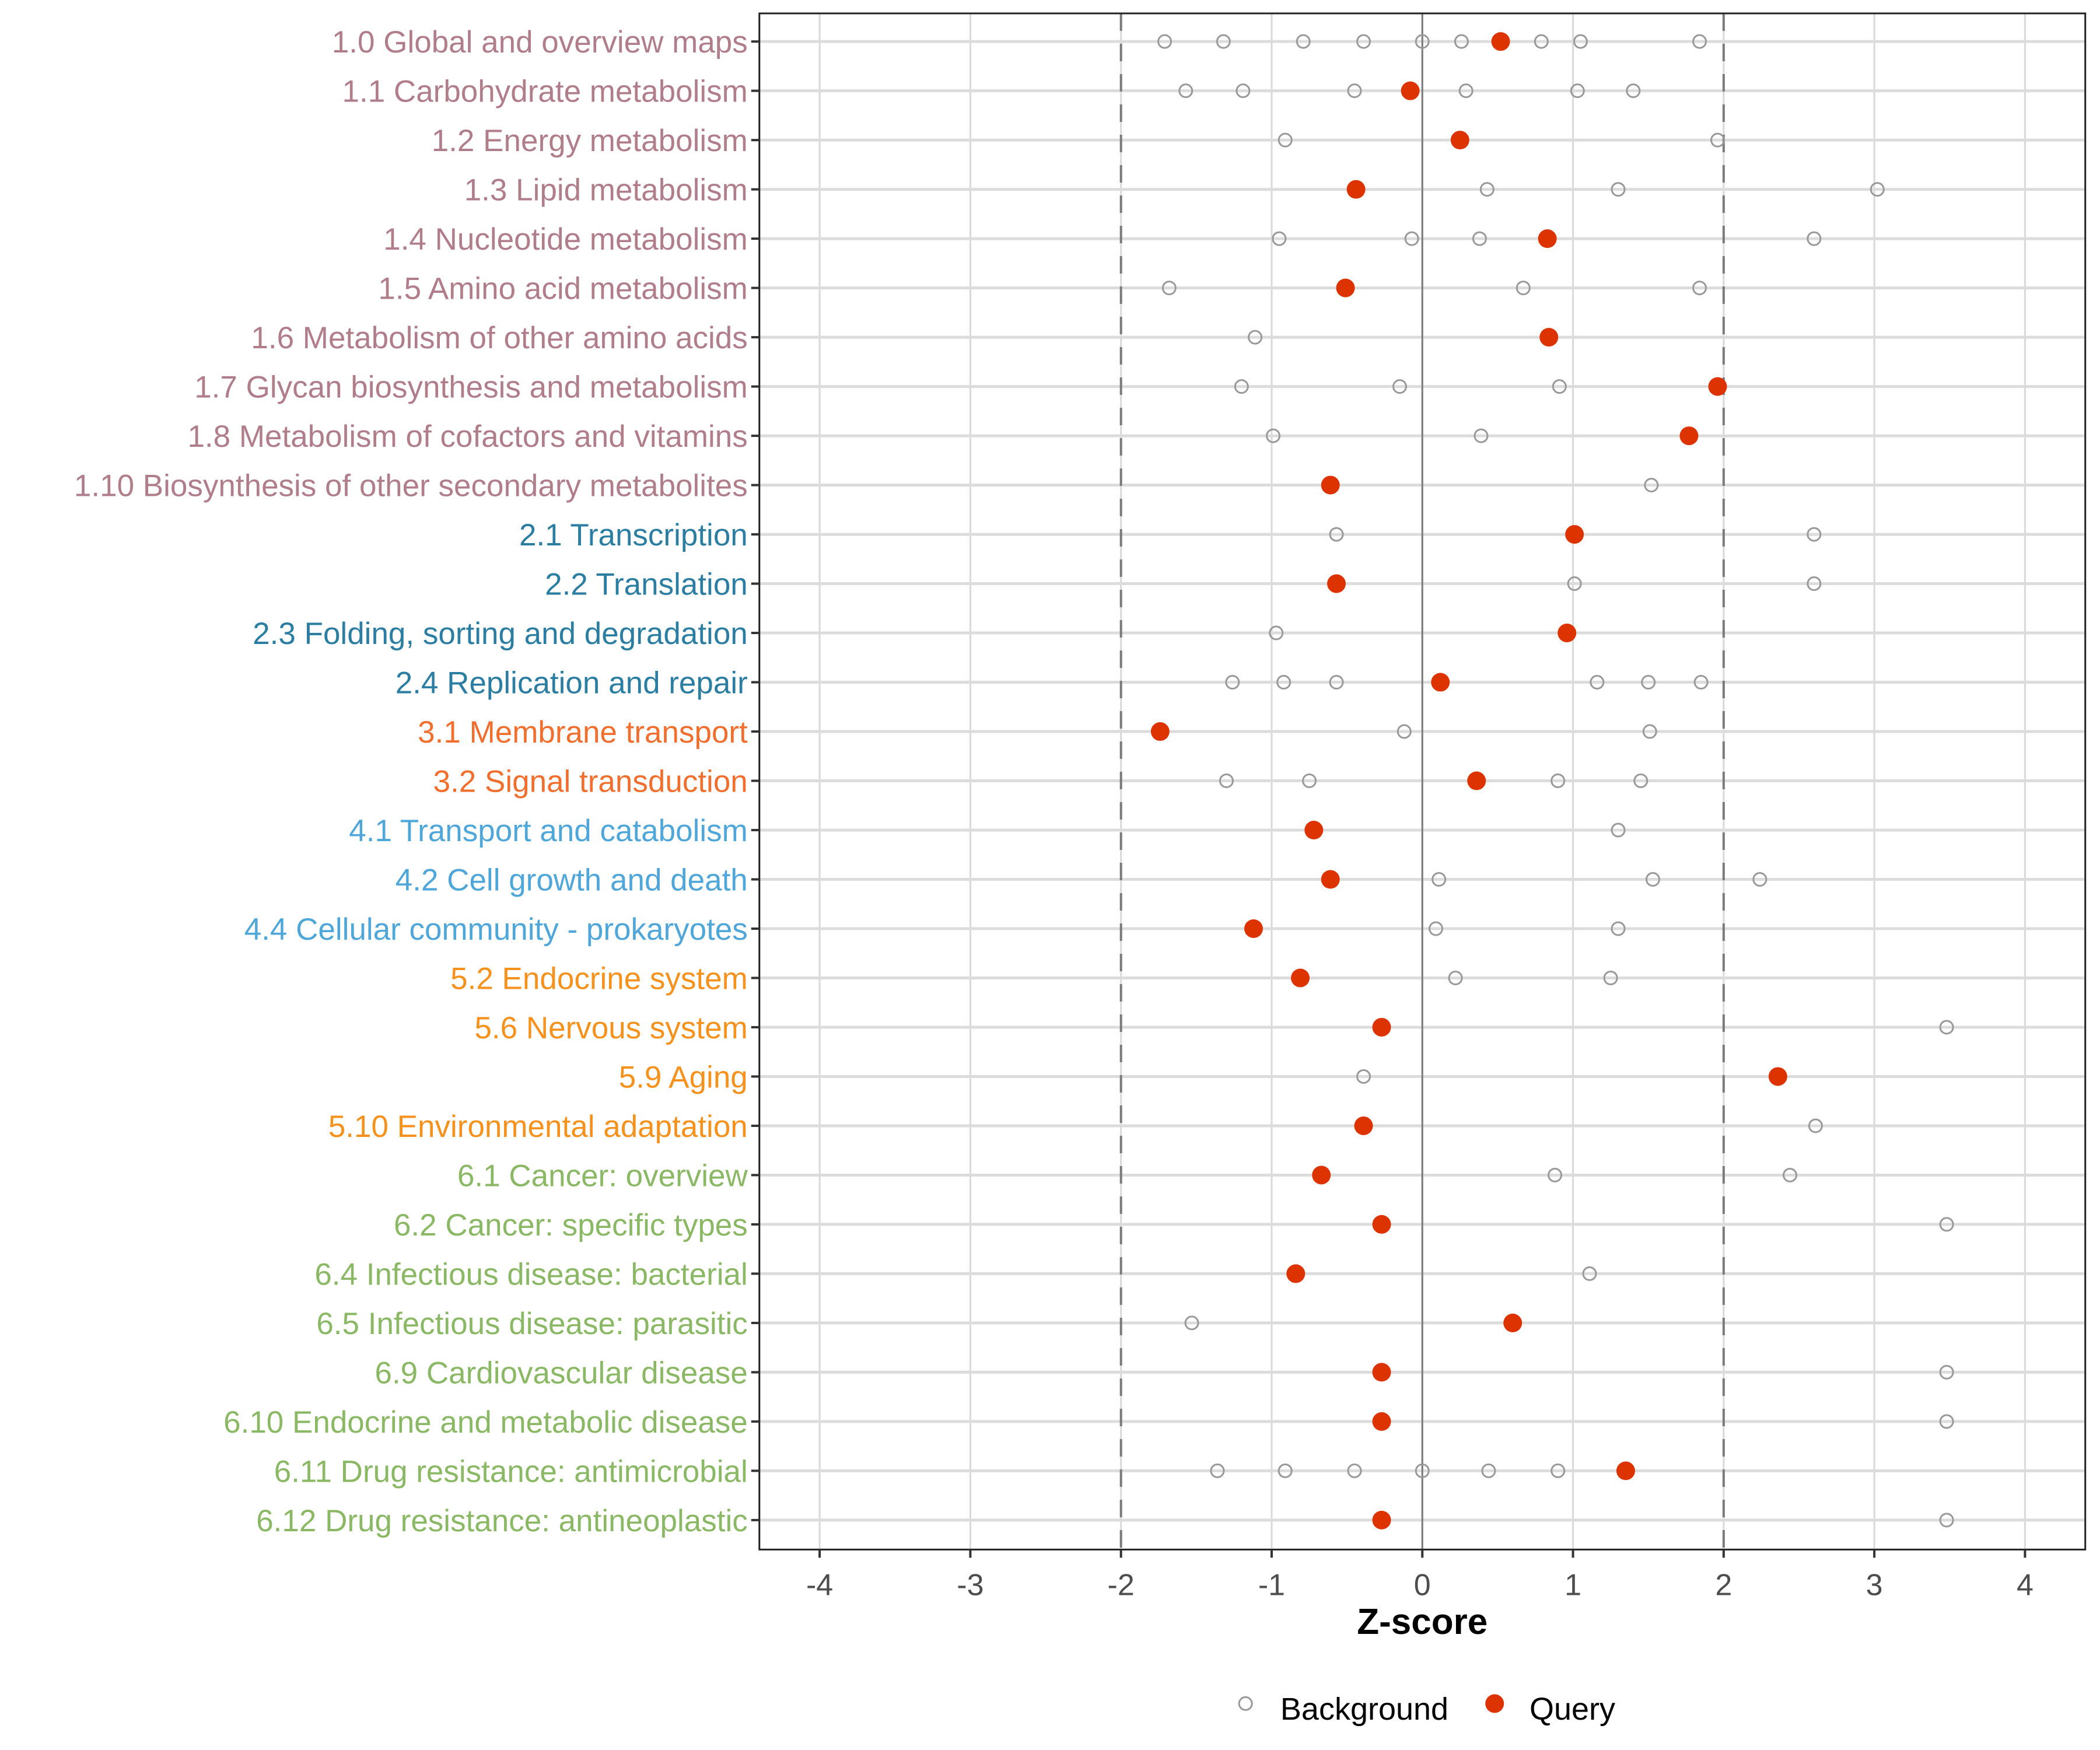 The width and height of the screenshot is (2100, 1750). Describe the element at coordinates (562, 289) in the screenshot. I see `y-tick-label: 1.5 Amino acid metabolism` at that location.